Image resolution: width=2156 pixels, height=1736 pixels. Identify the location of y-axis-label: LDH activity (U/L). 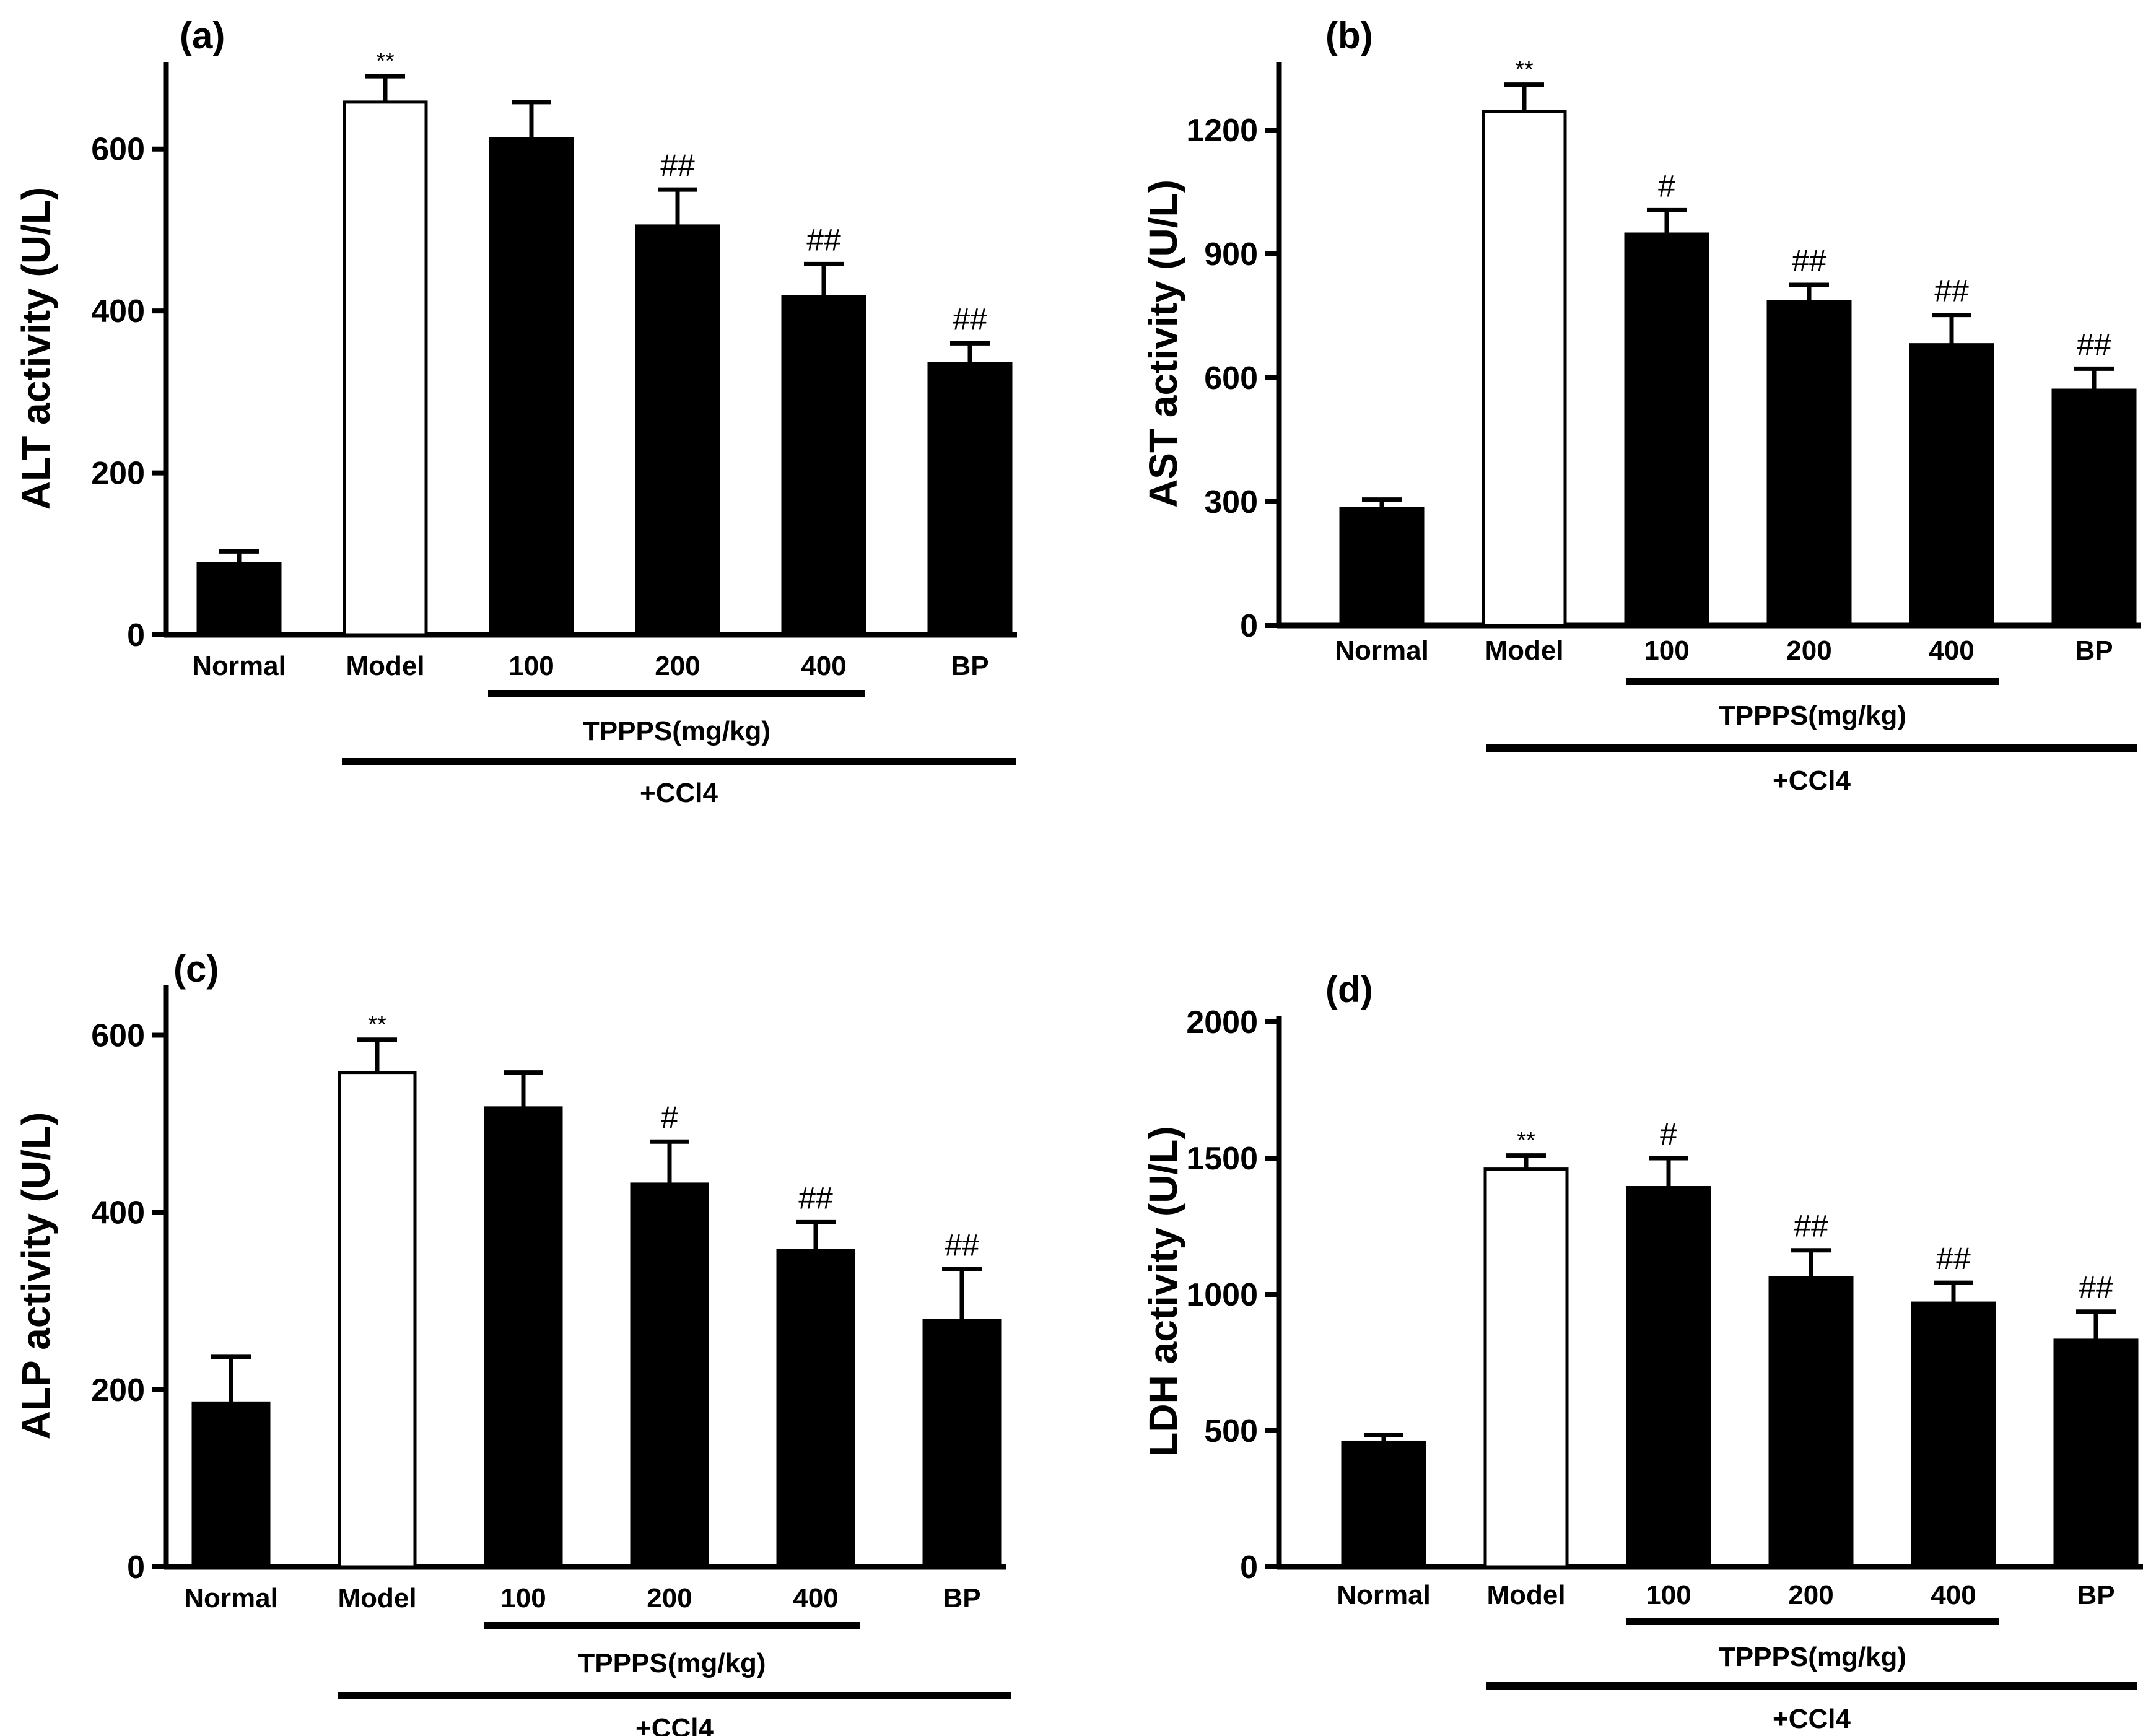
(1163, 1291).